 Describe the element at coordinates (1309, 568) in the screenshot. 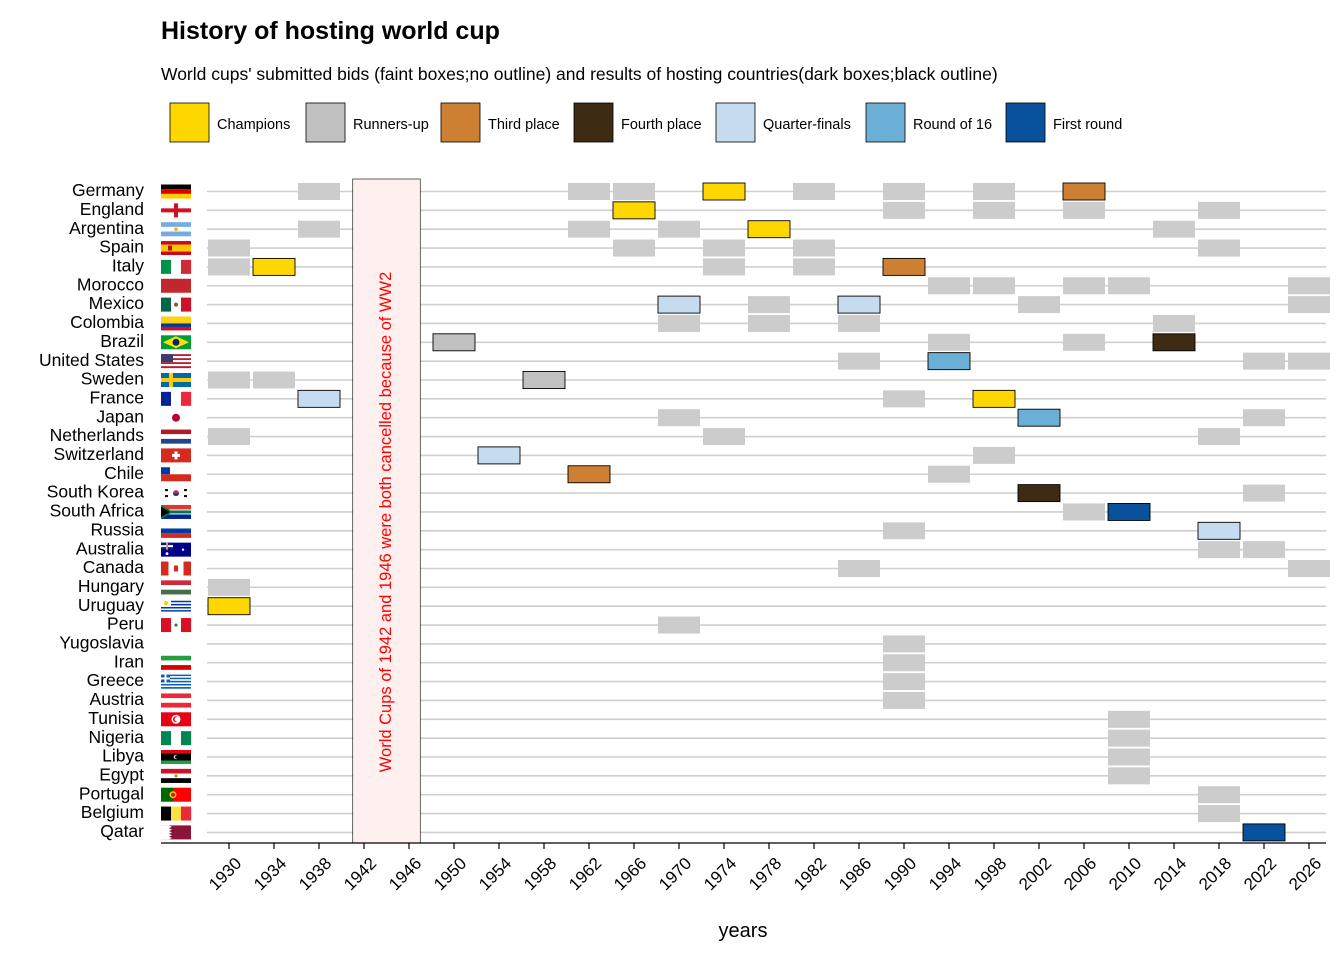

I see `bid-box-canada-2026` at that location.